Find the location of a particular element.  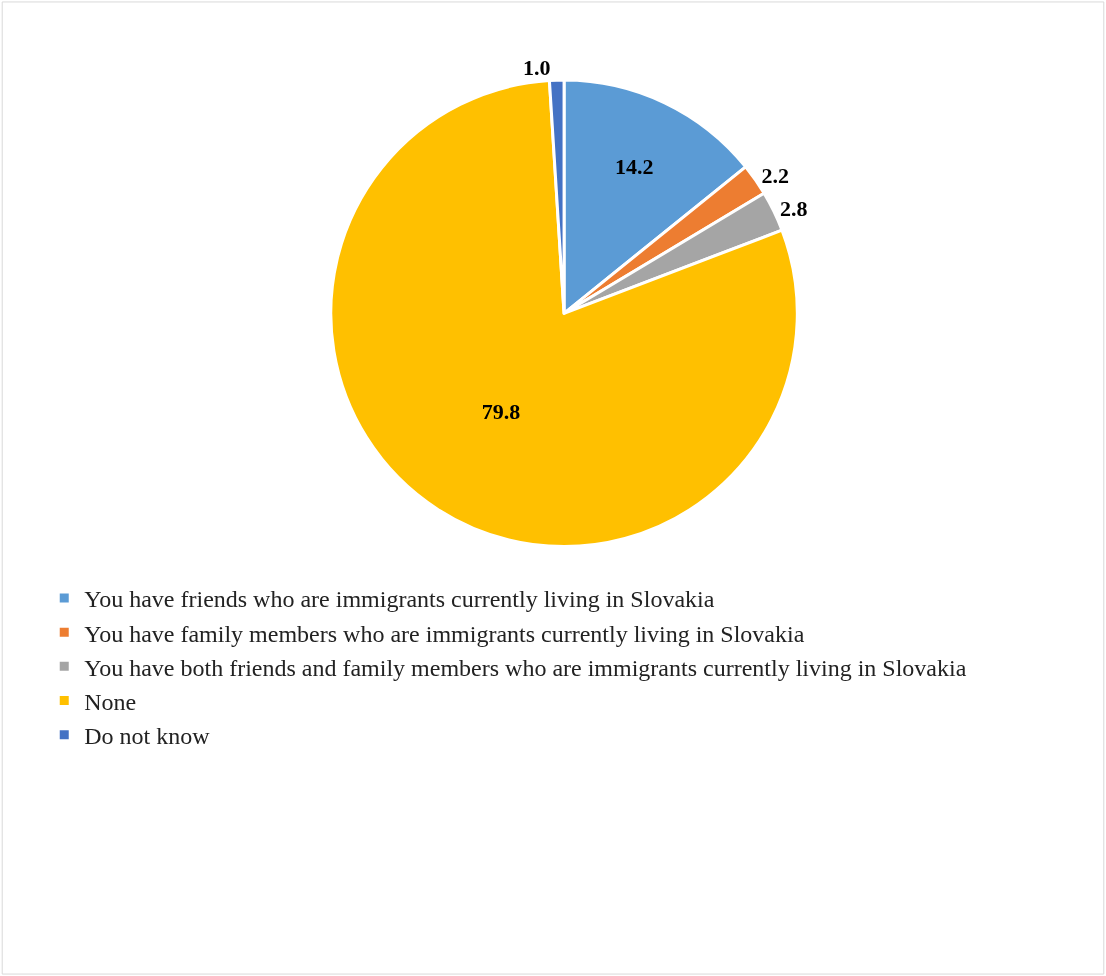

data-label: 1.0 is located at coordinates (536, 68).